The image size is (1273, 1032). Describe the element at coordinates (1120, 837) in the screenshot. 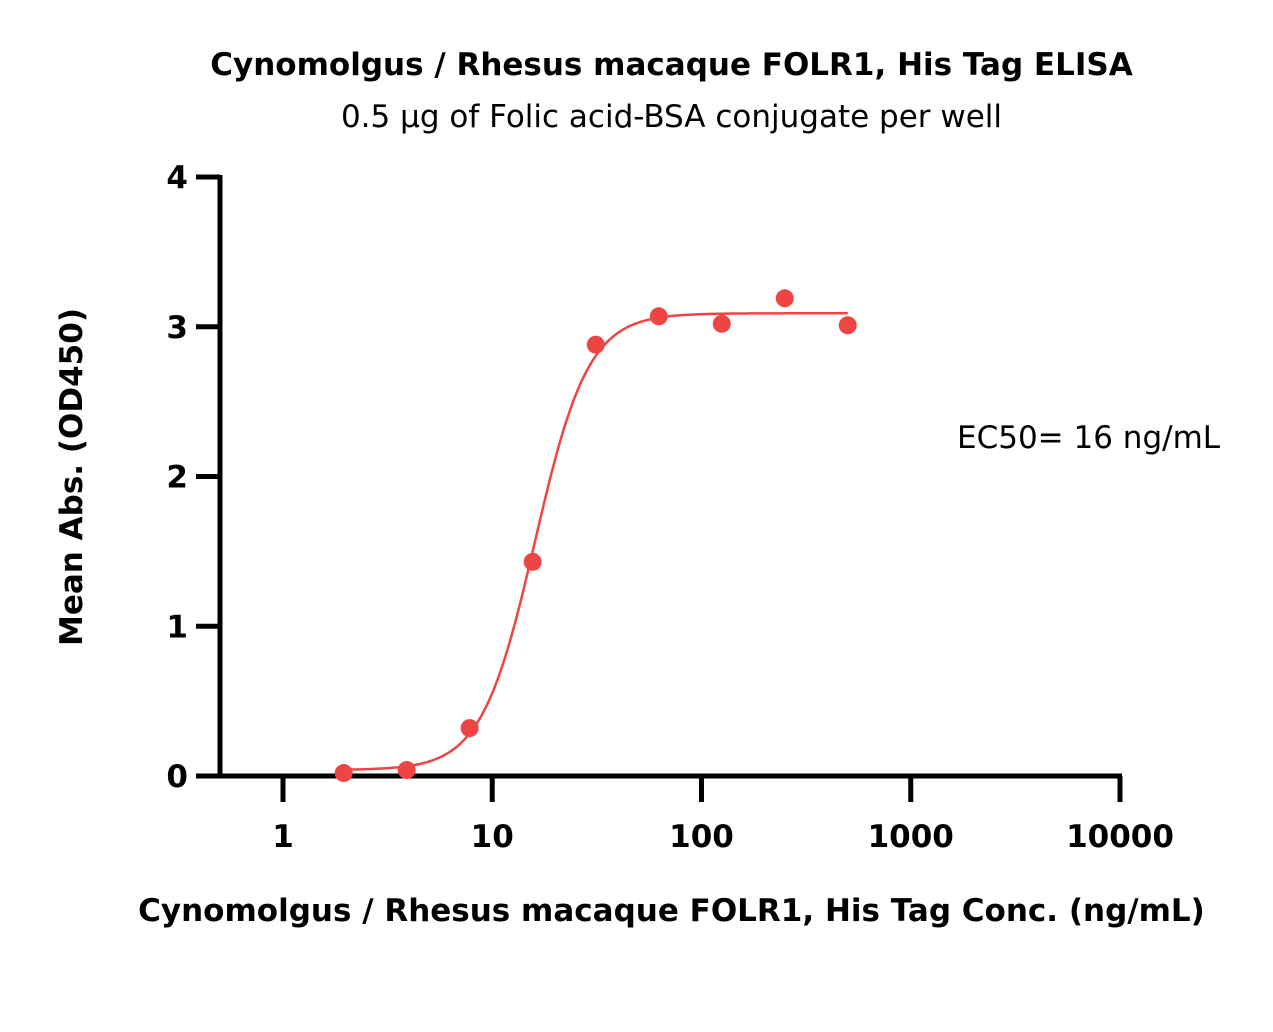

I see `x-tick-label: 10000` at that location.